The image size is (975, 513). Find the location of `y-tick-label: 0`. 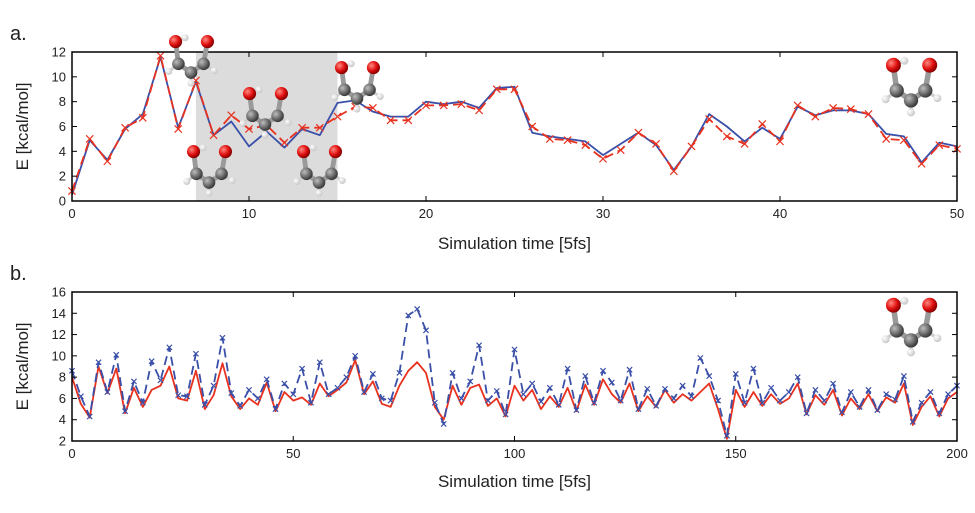

y-tick-label: 0 is located at coordinates (62, 201).